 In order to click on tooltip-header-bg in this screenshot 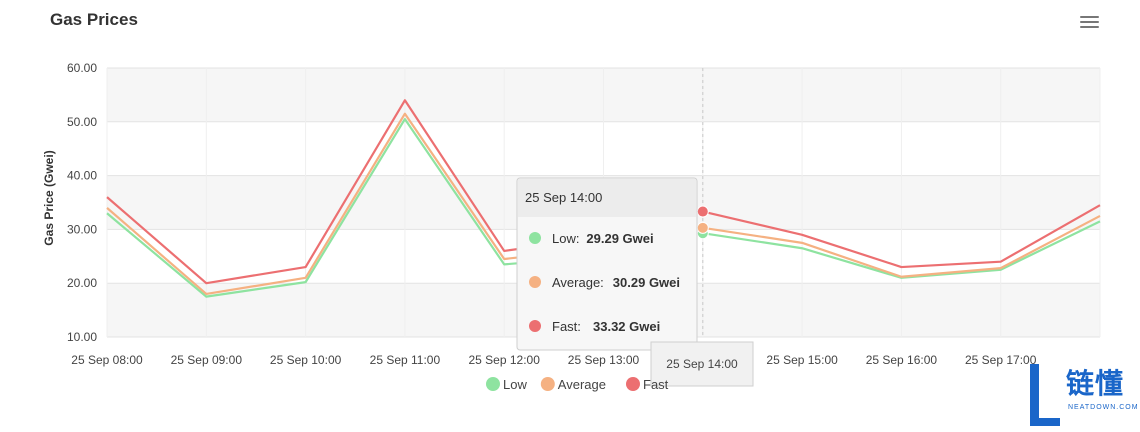, I will do `click(607, 198)`.